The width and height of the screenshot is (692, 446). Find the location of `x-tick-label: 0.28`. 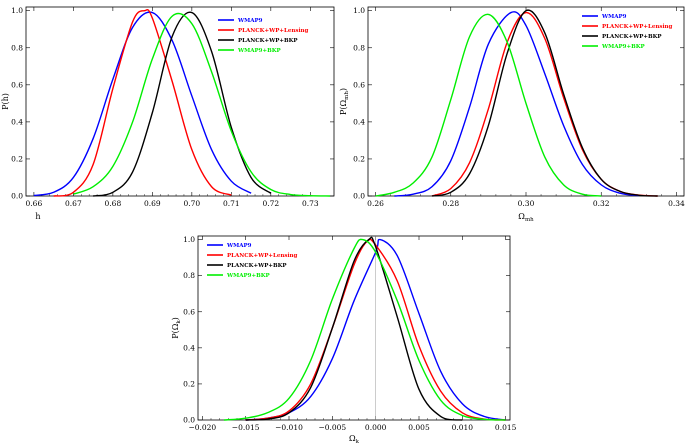

x-tick-label: 0.28 is located at coordinates (450, 203).